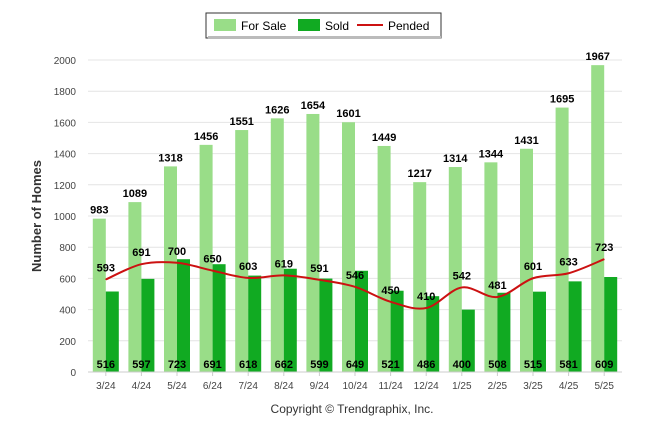  What do you see at coordinates (533, 365) in the screenshot?
I see `sold-value-label: 515` at bounding box center [533, 365].